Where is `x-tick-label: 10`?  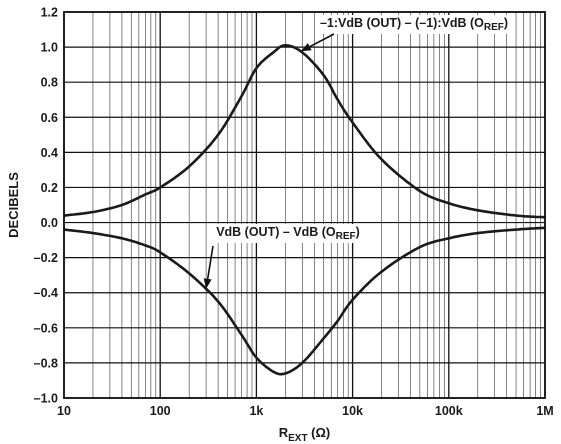
x-tick-label: 10 is located at coordinates (64, 411).